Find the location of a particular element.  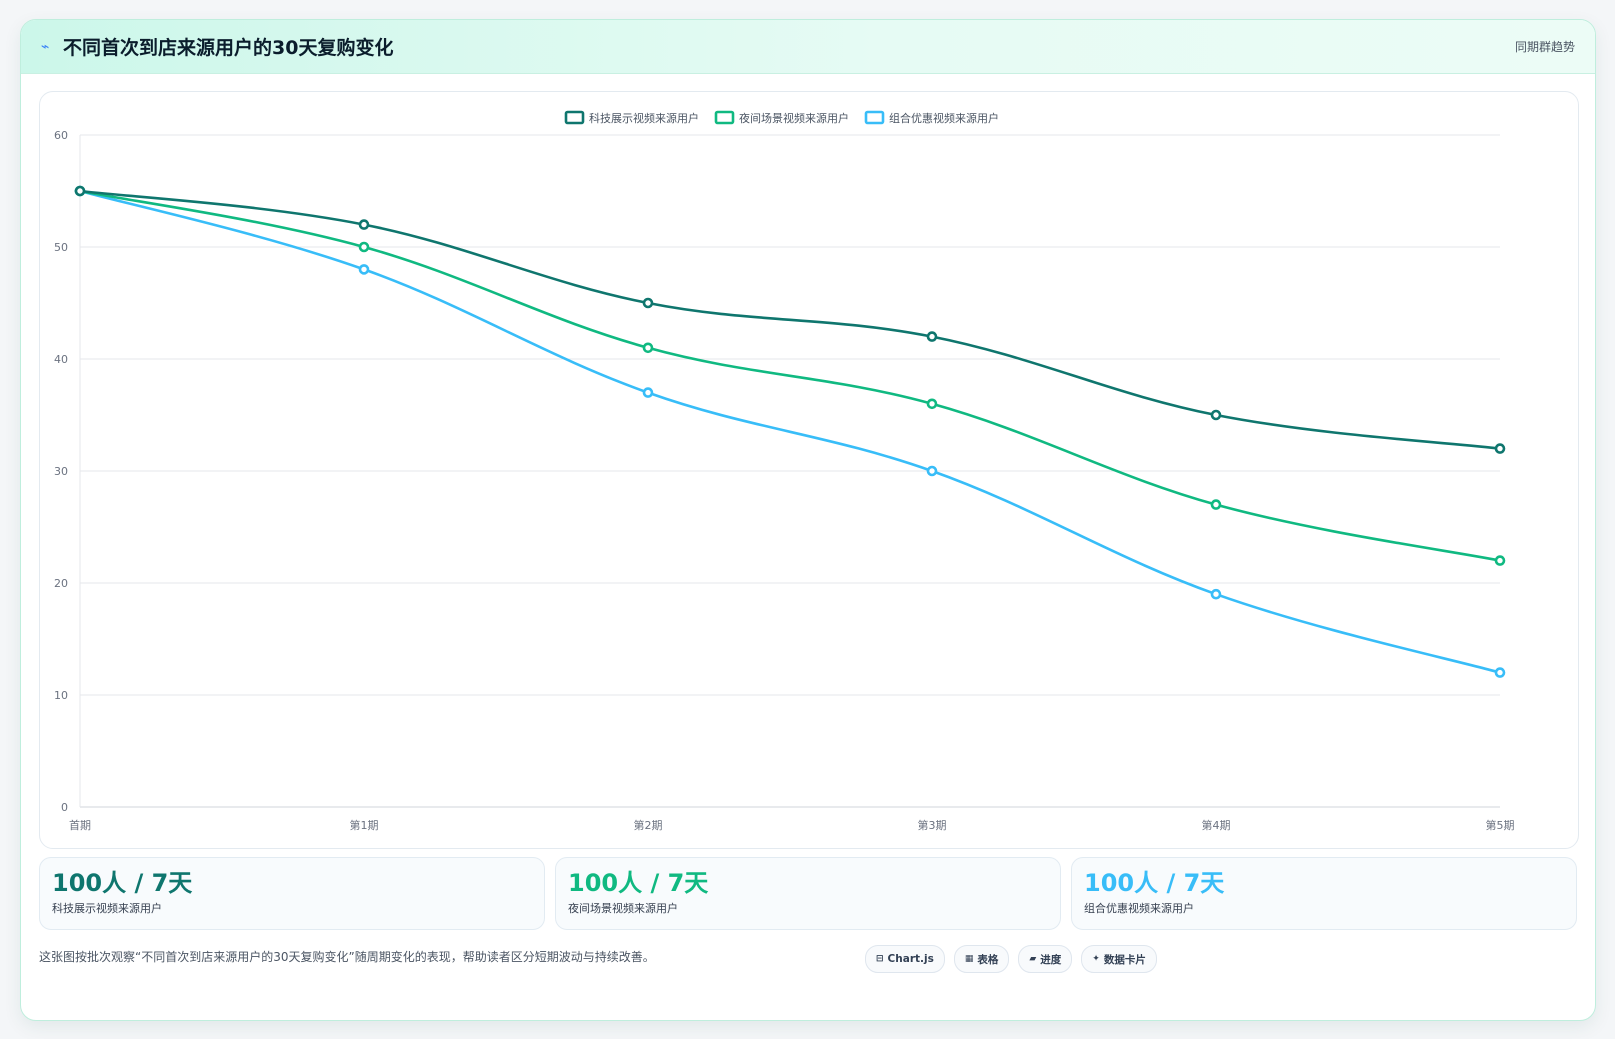

header-subtitle: 同期群趋势 is located at coordinates (1544, 47).